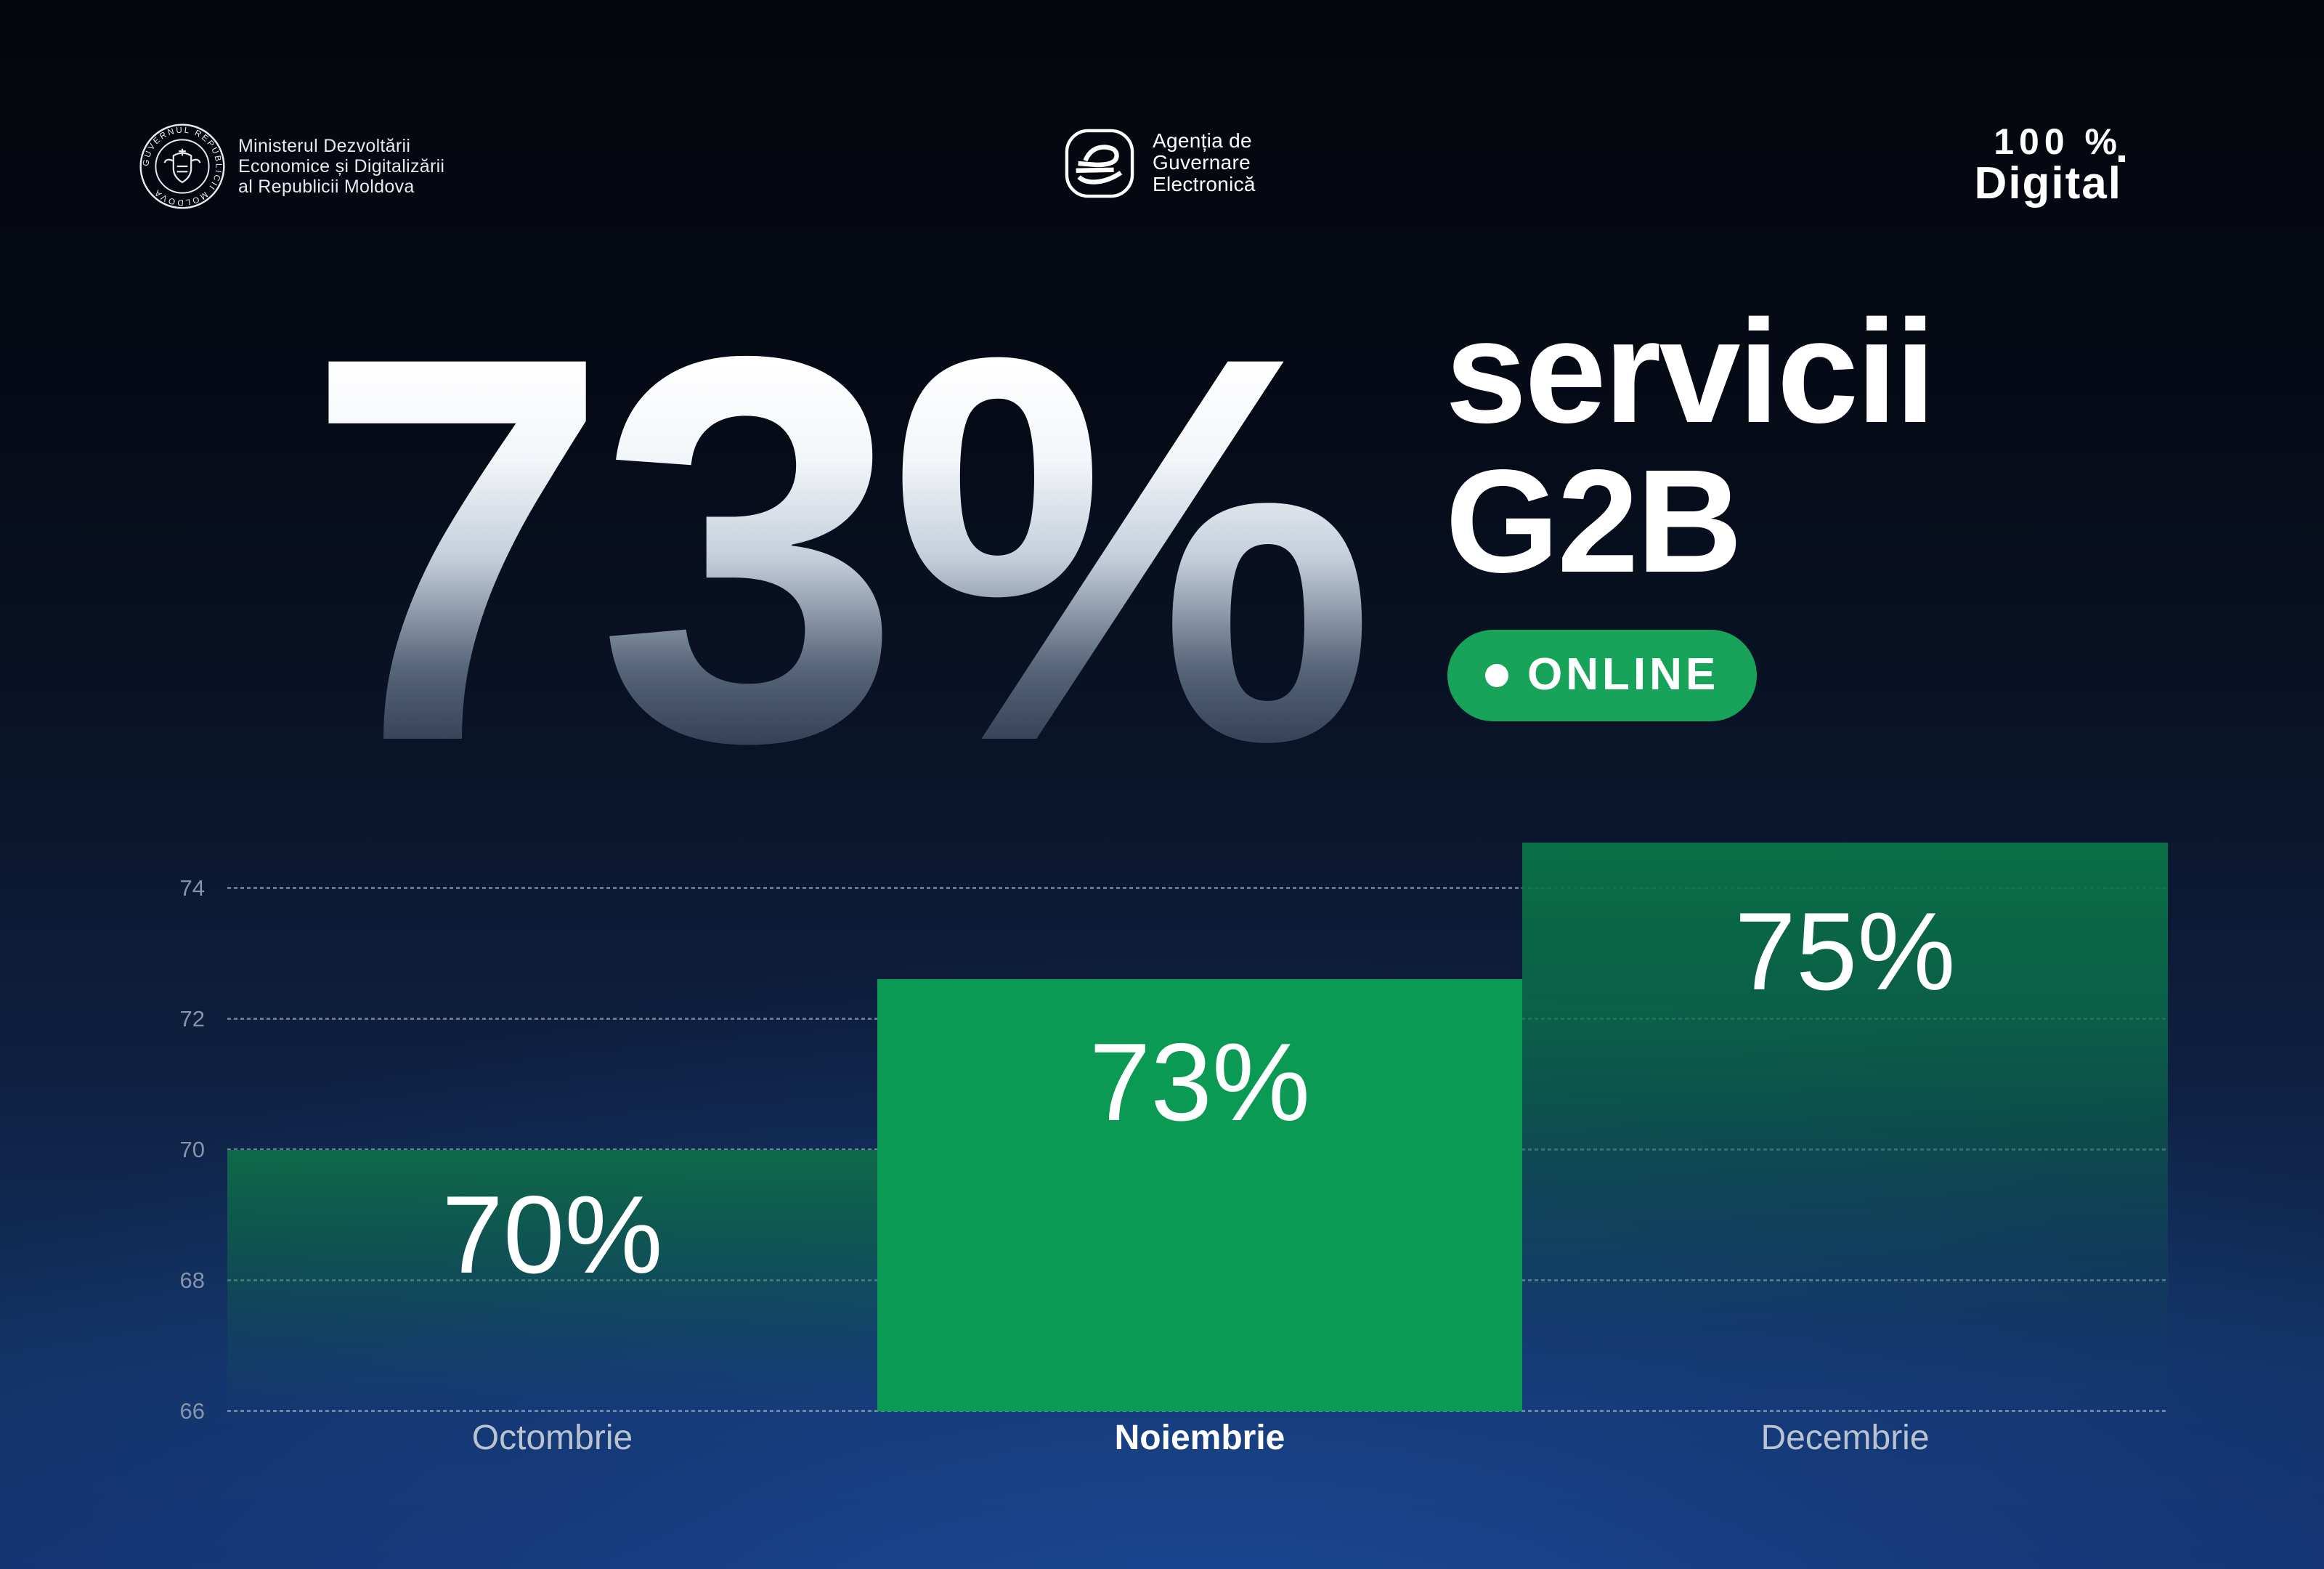 The height and width of the screenshot is (1569, 2324). What do you see at coordinates (1099, 163) in the screenshot?
I see `age-e-icon` at bounding box center [1099, 163].